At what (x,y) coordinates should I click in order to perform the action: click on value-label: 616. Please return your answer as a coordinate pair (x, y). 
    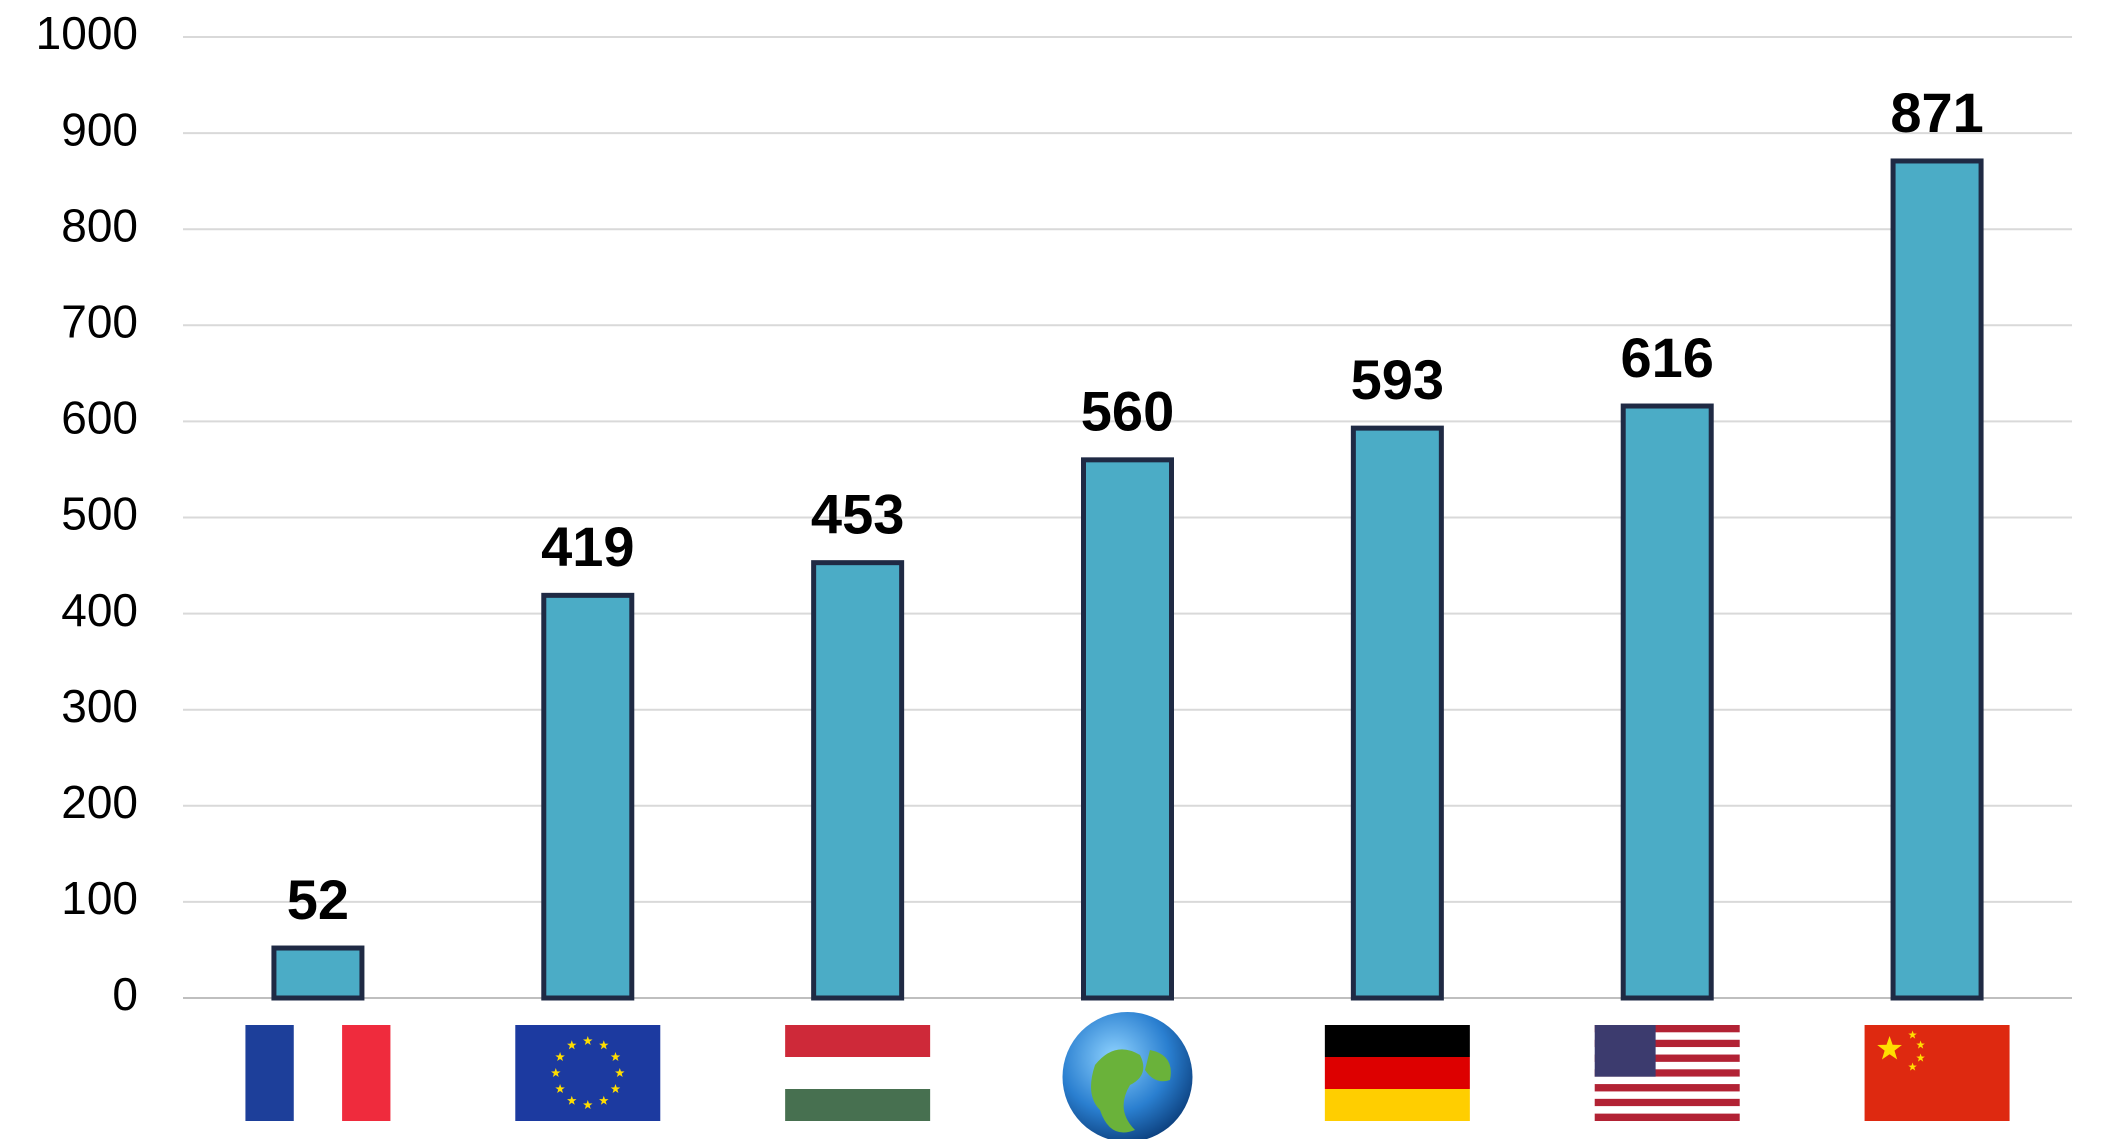
    Looking at the image, I should click on (1666, 357).